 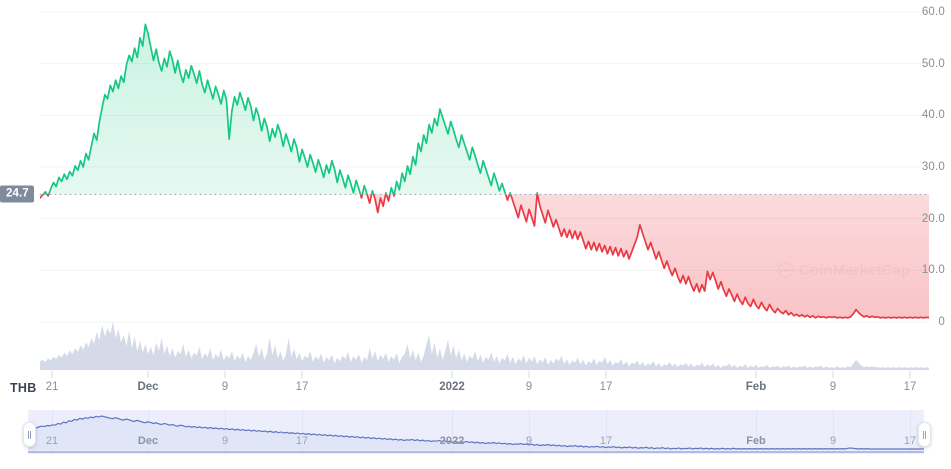 What do you see at coordinates (52, 387) in the screenshot?
I see `x-tick-label: 21` at bounding box center [52, 387].